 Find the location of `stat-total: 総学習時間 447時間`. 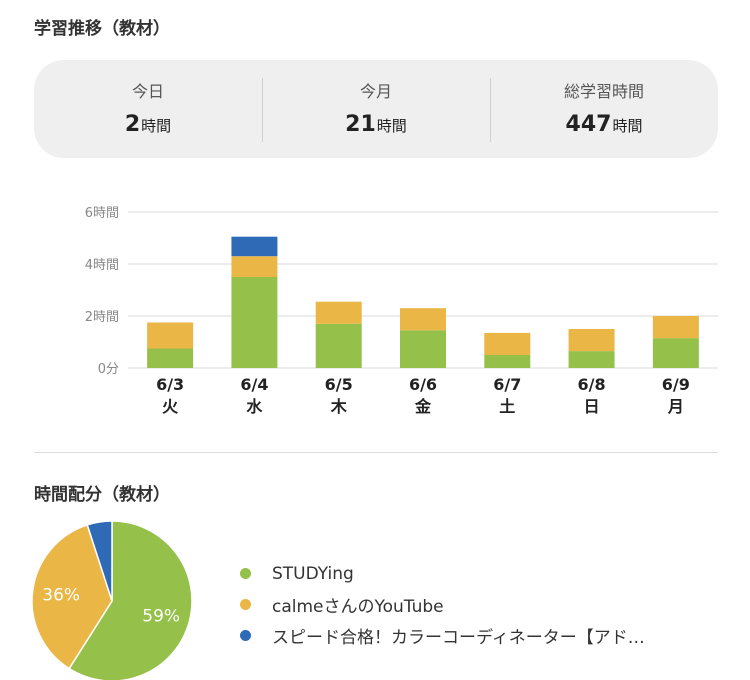

stat-total: 総学習時間 447時間 is located at coordinates (604, 109).